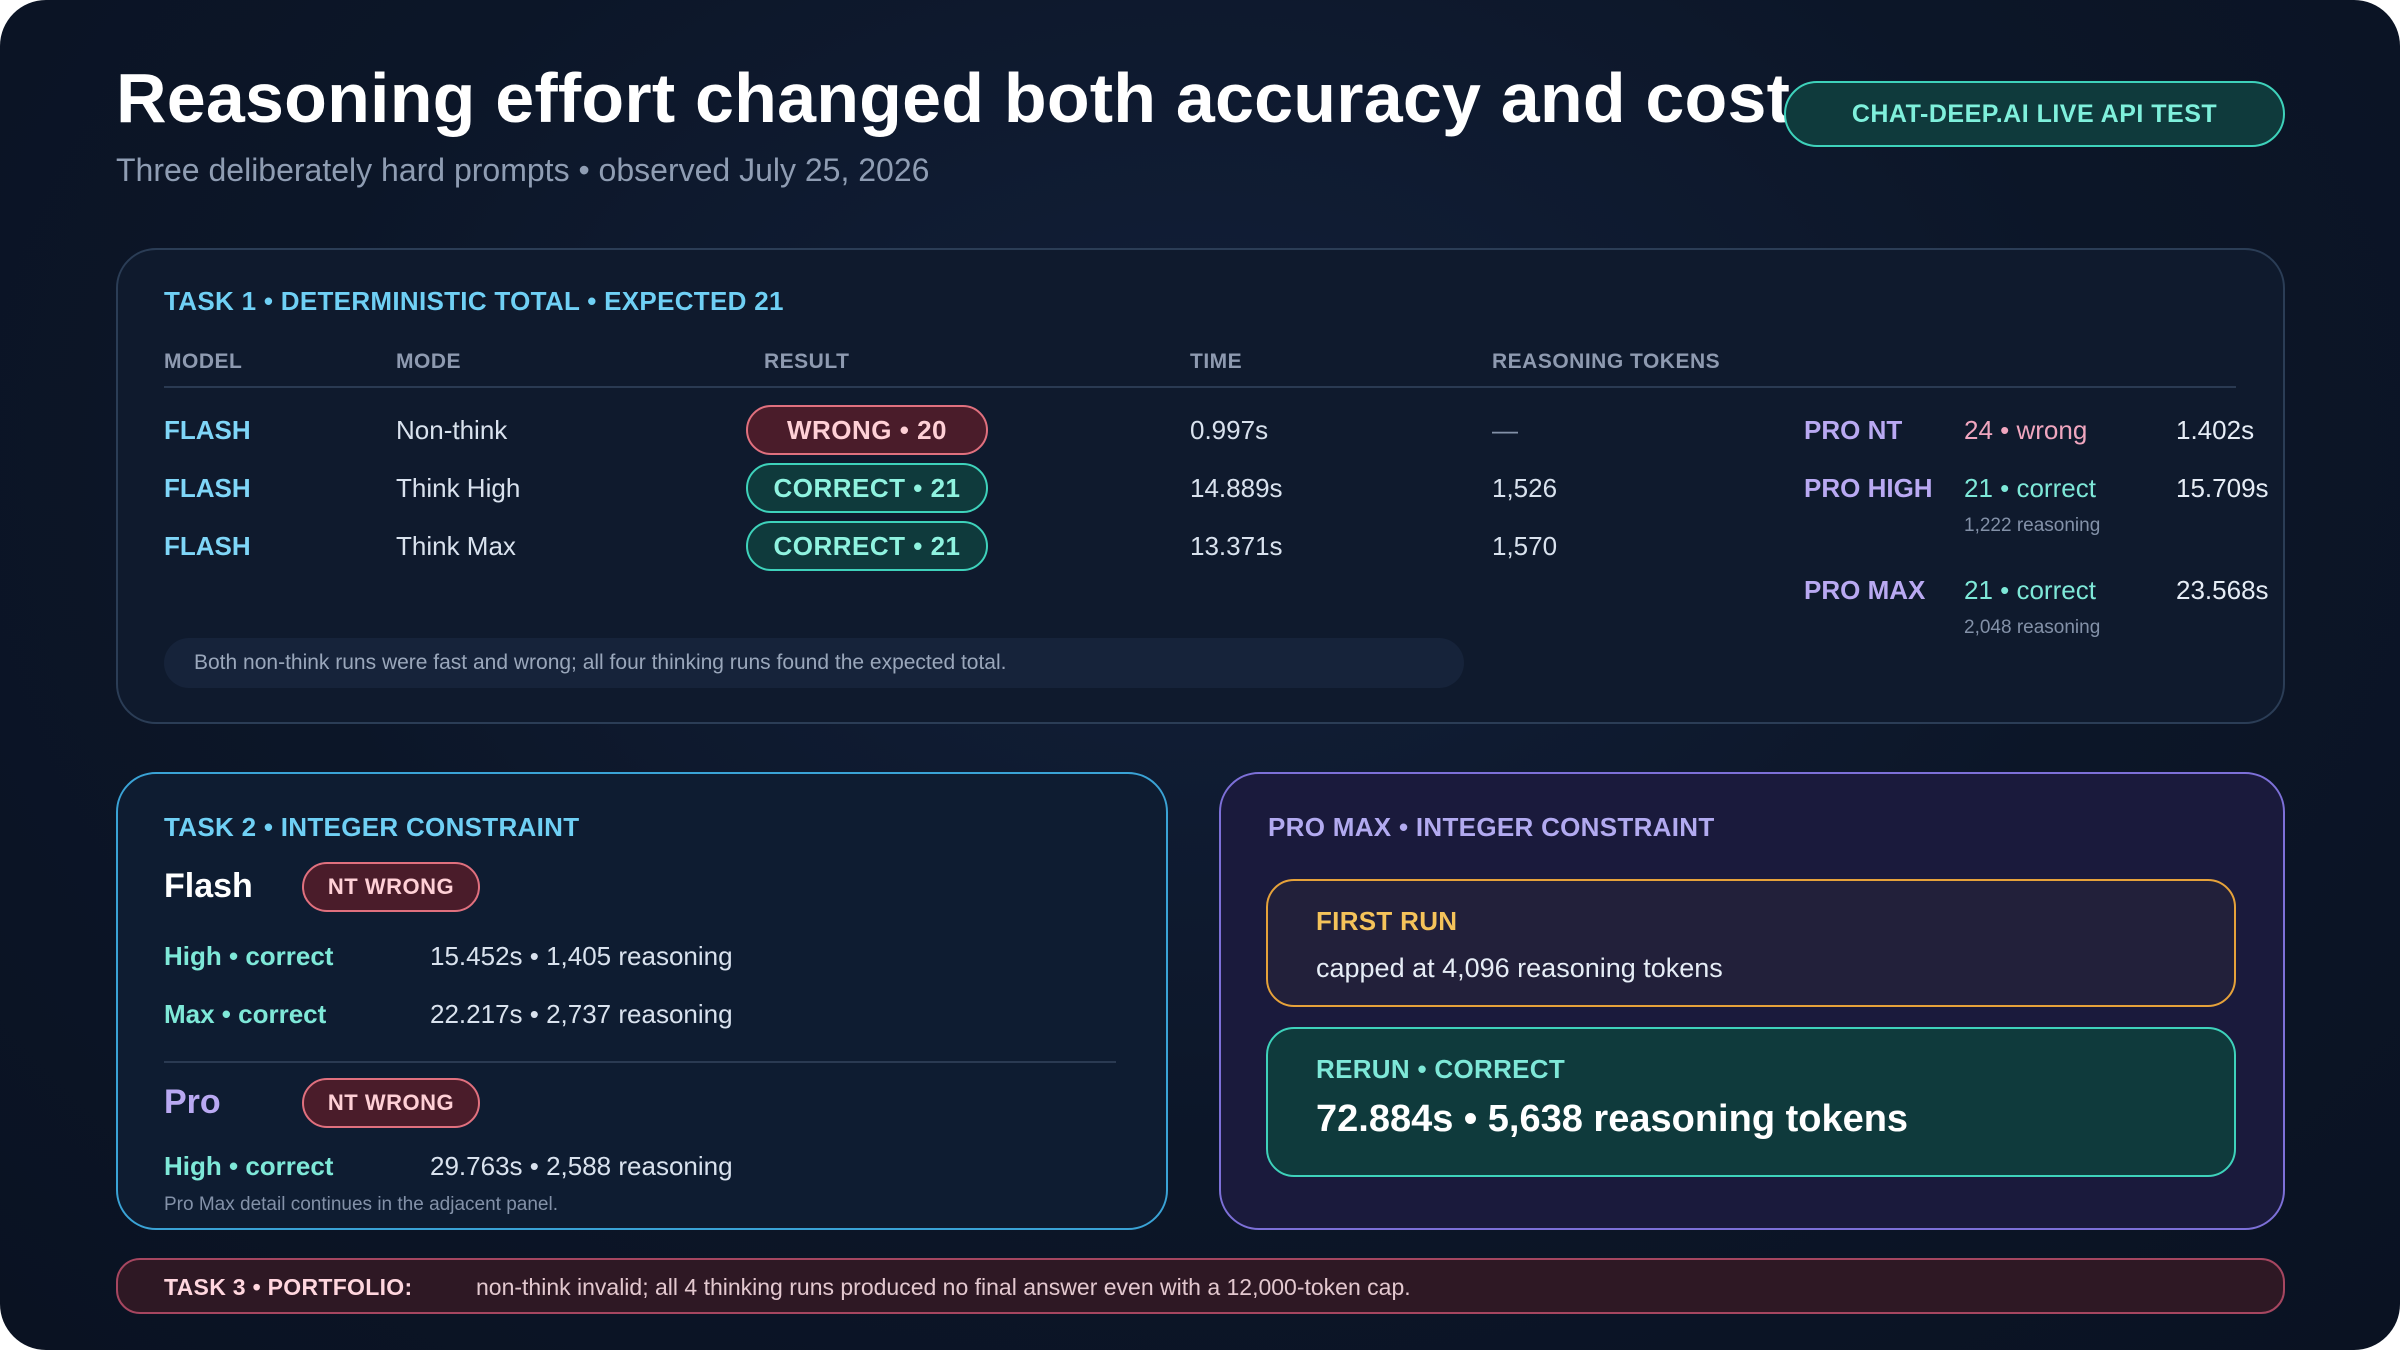 The image size is (2400, 1350). What do you see at coordinates (581, 1014) in the screenshot?
I see `task2-flash-max-value: 22.217s • 2,737 reasoning` at bounding box center [581, 1014].